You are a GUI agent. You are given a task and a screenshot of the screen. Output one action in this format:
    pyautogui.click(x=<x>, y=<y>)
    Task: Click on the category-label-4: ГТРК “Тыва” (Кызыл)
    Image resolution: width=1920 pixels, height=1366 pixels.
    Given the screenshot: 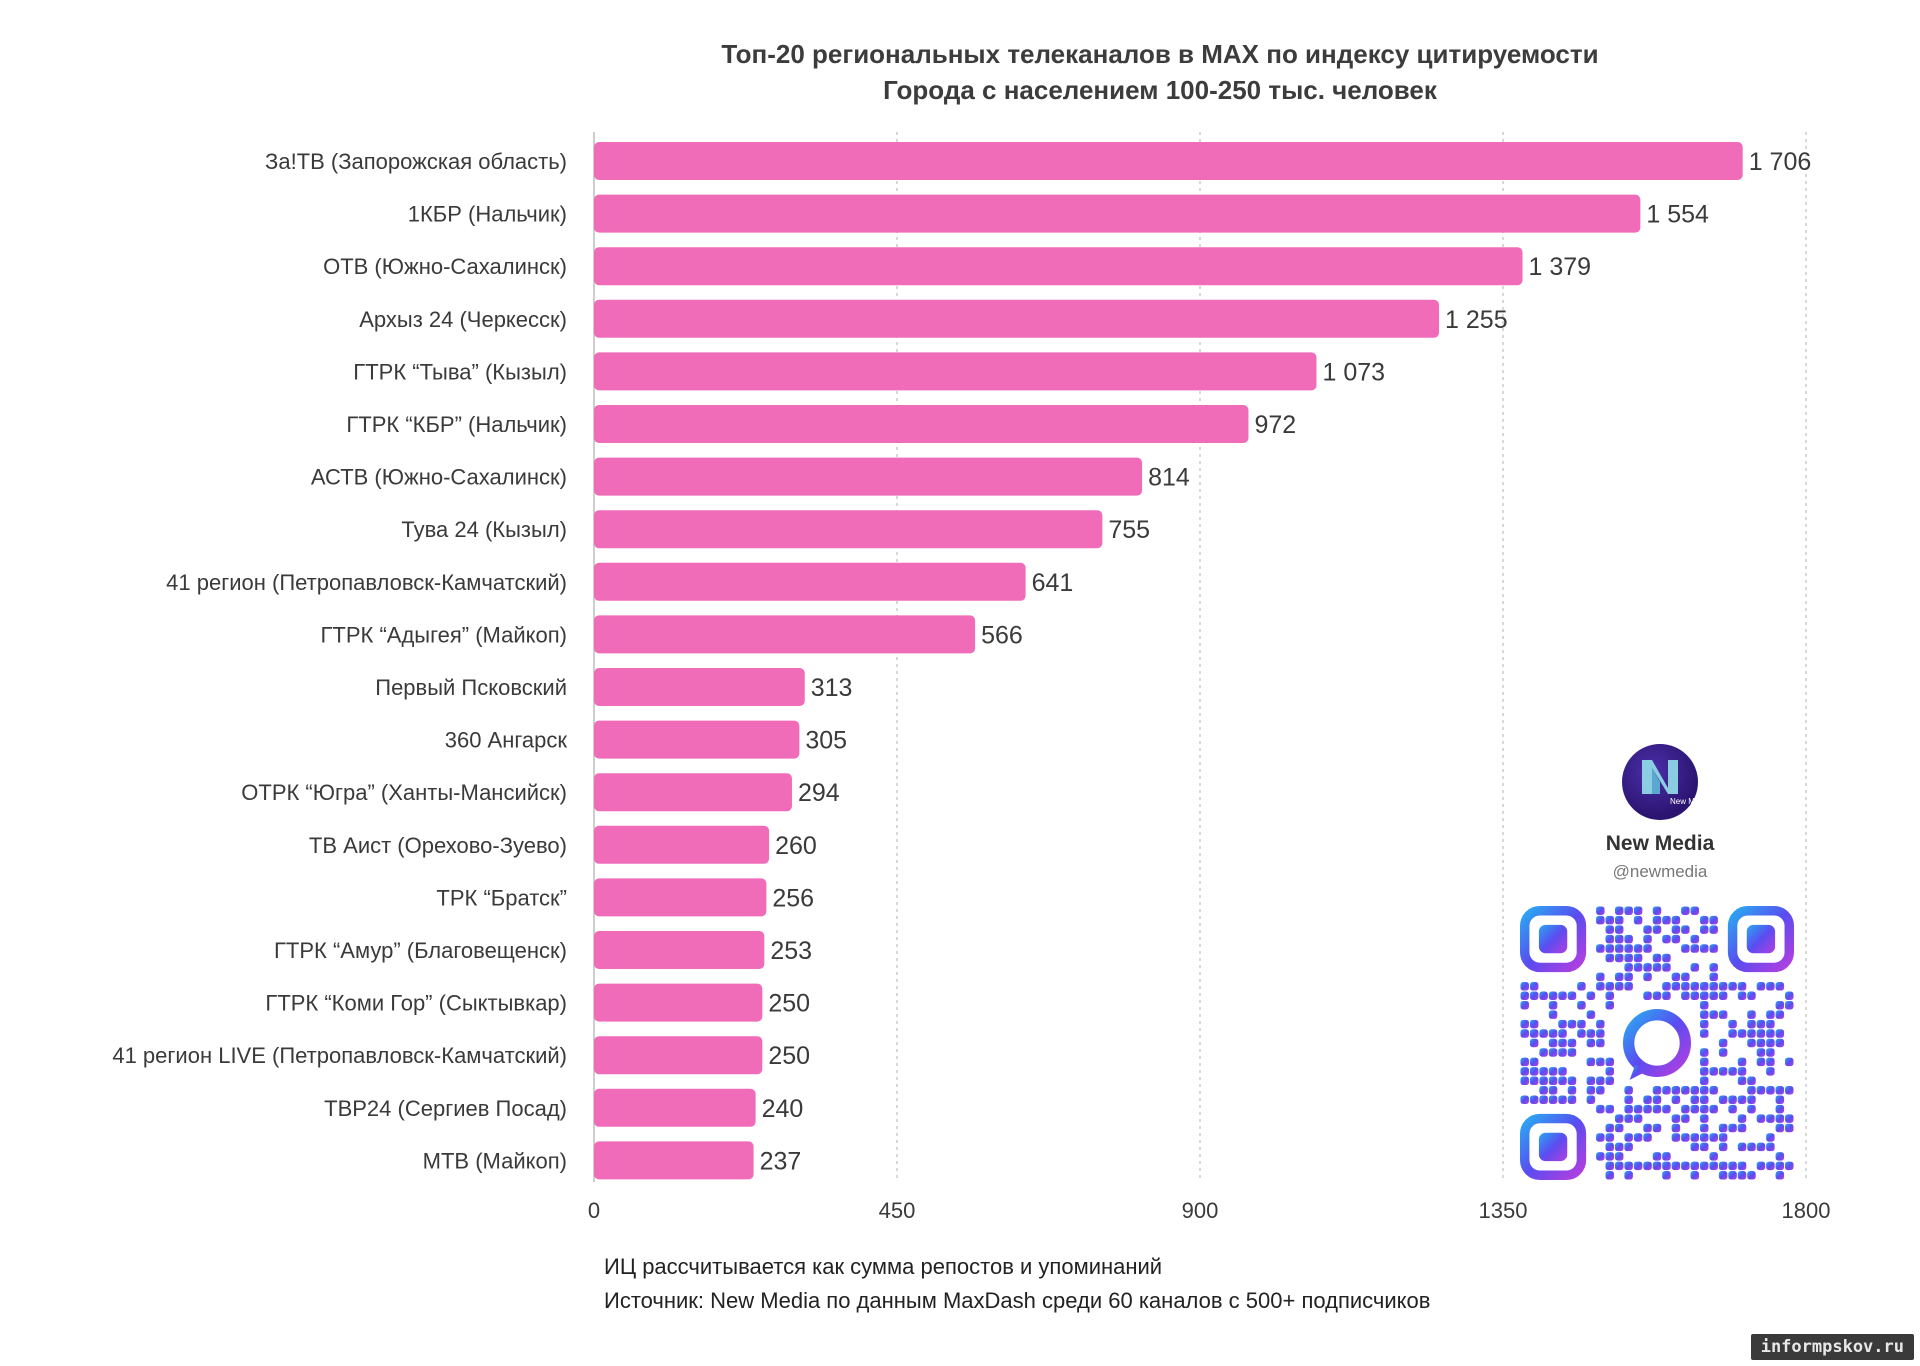 What is the action you would take?
    pyautogui.click(x=460, y=371)
    